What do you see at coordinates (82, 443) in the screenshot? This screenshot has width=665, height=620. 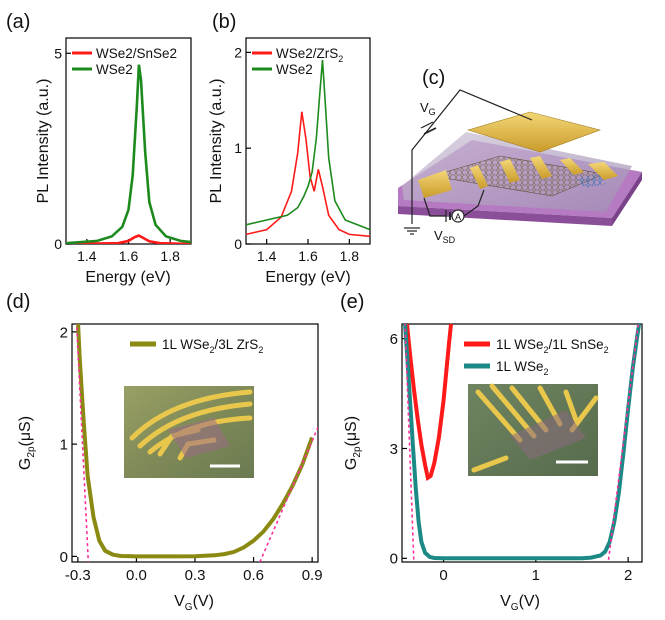 I see `panel-d-fit-line-left` at bounding box center [82, 443].